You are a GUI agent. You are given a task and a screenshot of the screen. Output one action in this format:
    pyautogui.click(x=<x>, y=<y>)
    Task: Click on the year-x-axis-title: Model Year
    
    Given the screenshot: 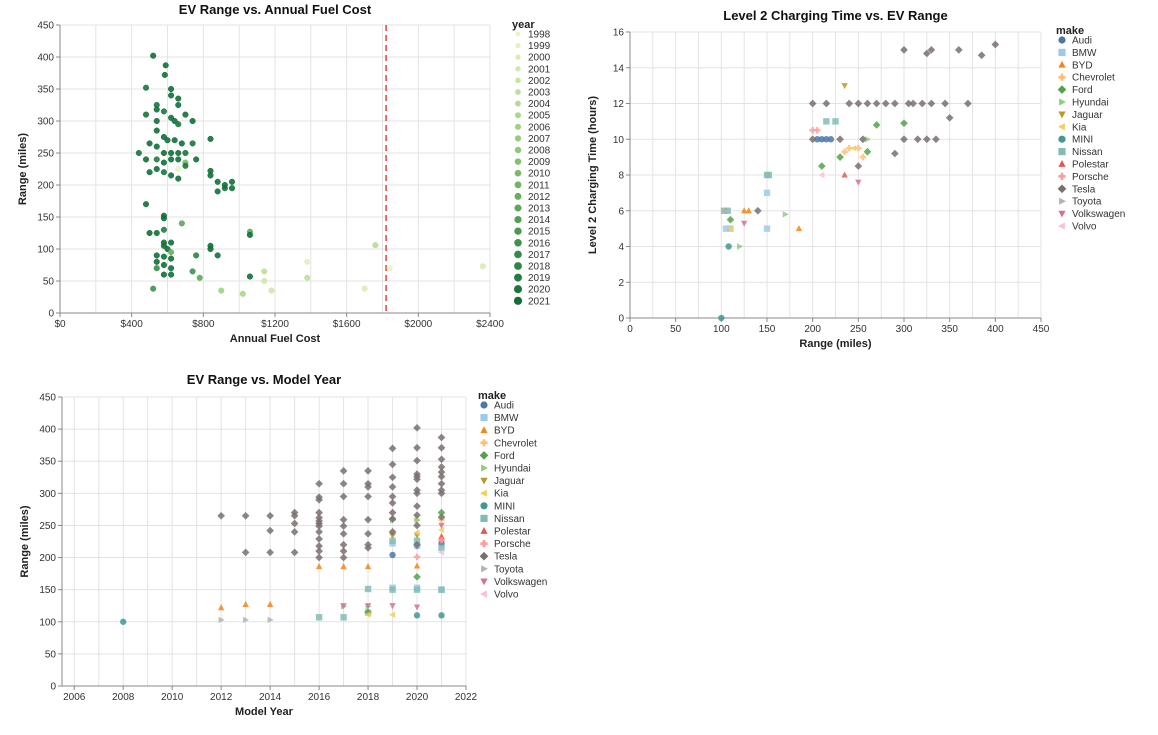 What is the action you would take?
    pyautogui.click(x=264, y=712)
    